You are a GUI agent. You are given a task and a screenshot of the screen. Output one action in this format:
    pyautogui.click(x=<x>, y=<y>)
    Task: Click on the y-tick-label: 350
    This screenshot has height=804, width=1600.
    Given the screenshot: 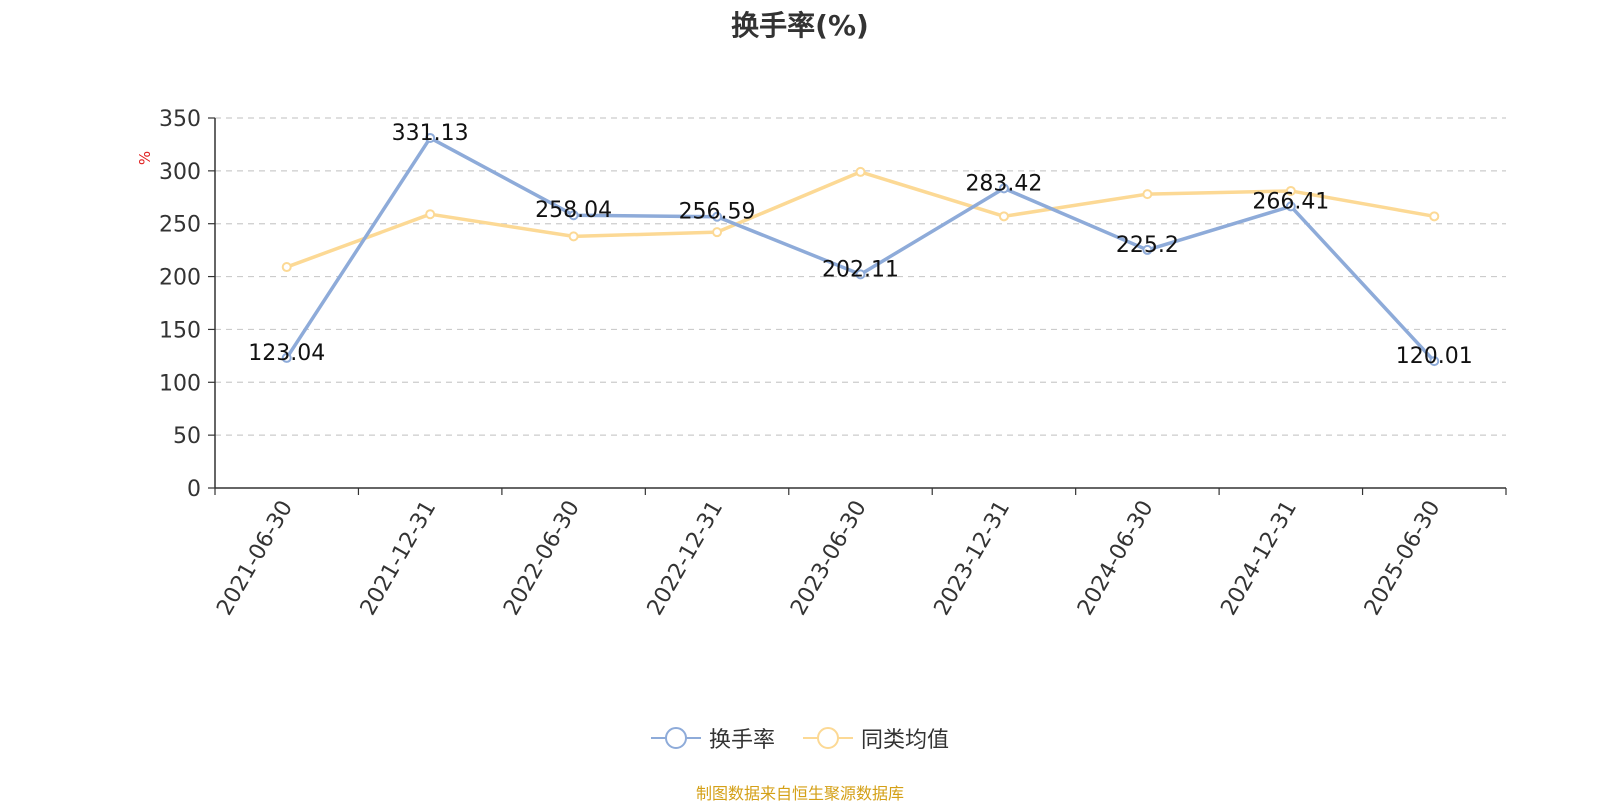 What is the action you would take?
    pyautogui.click(x=180, y=119)
    